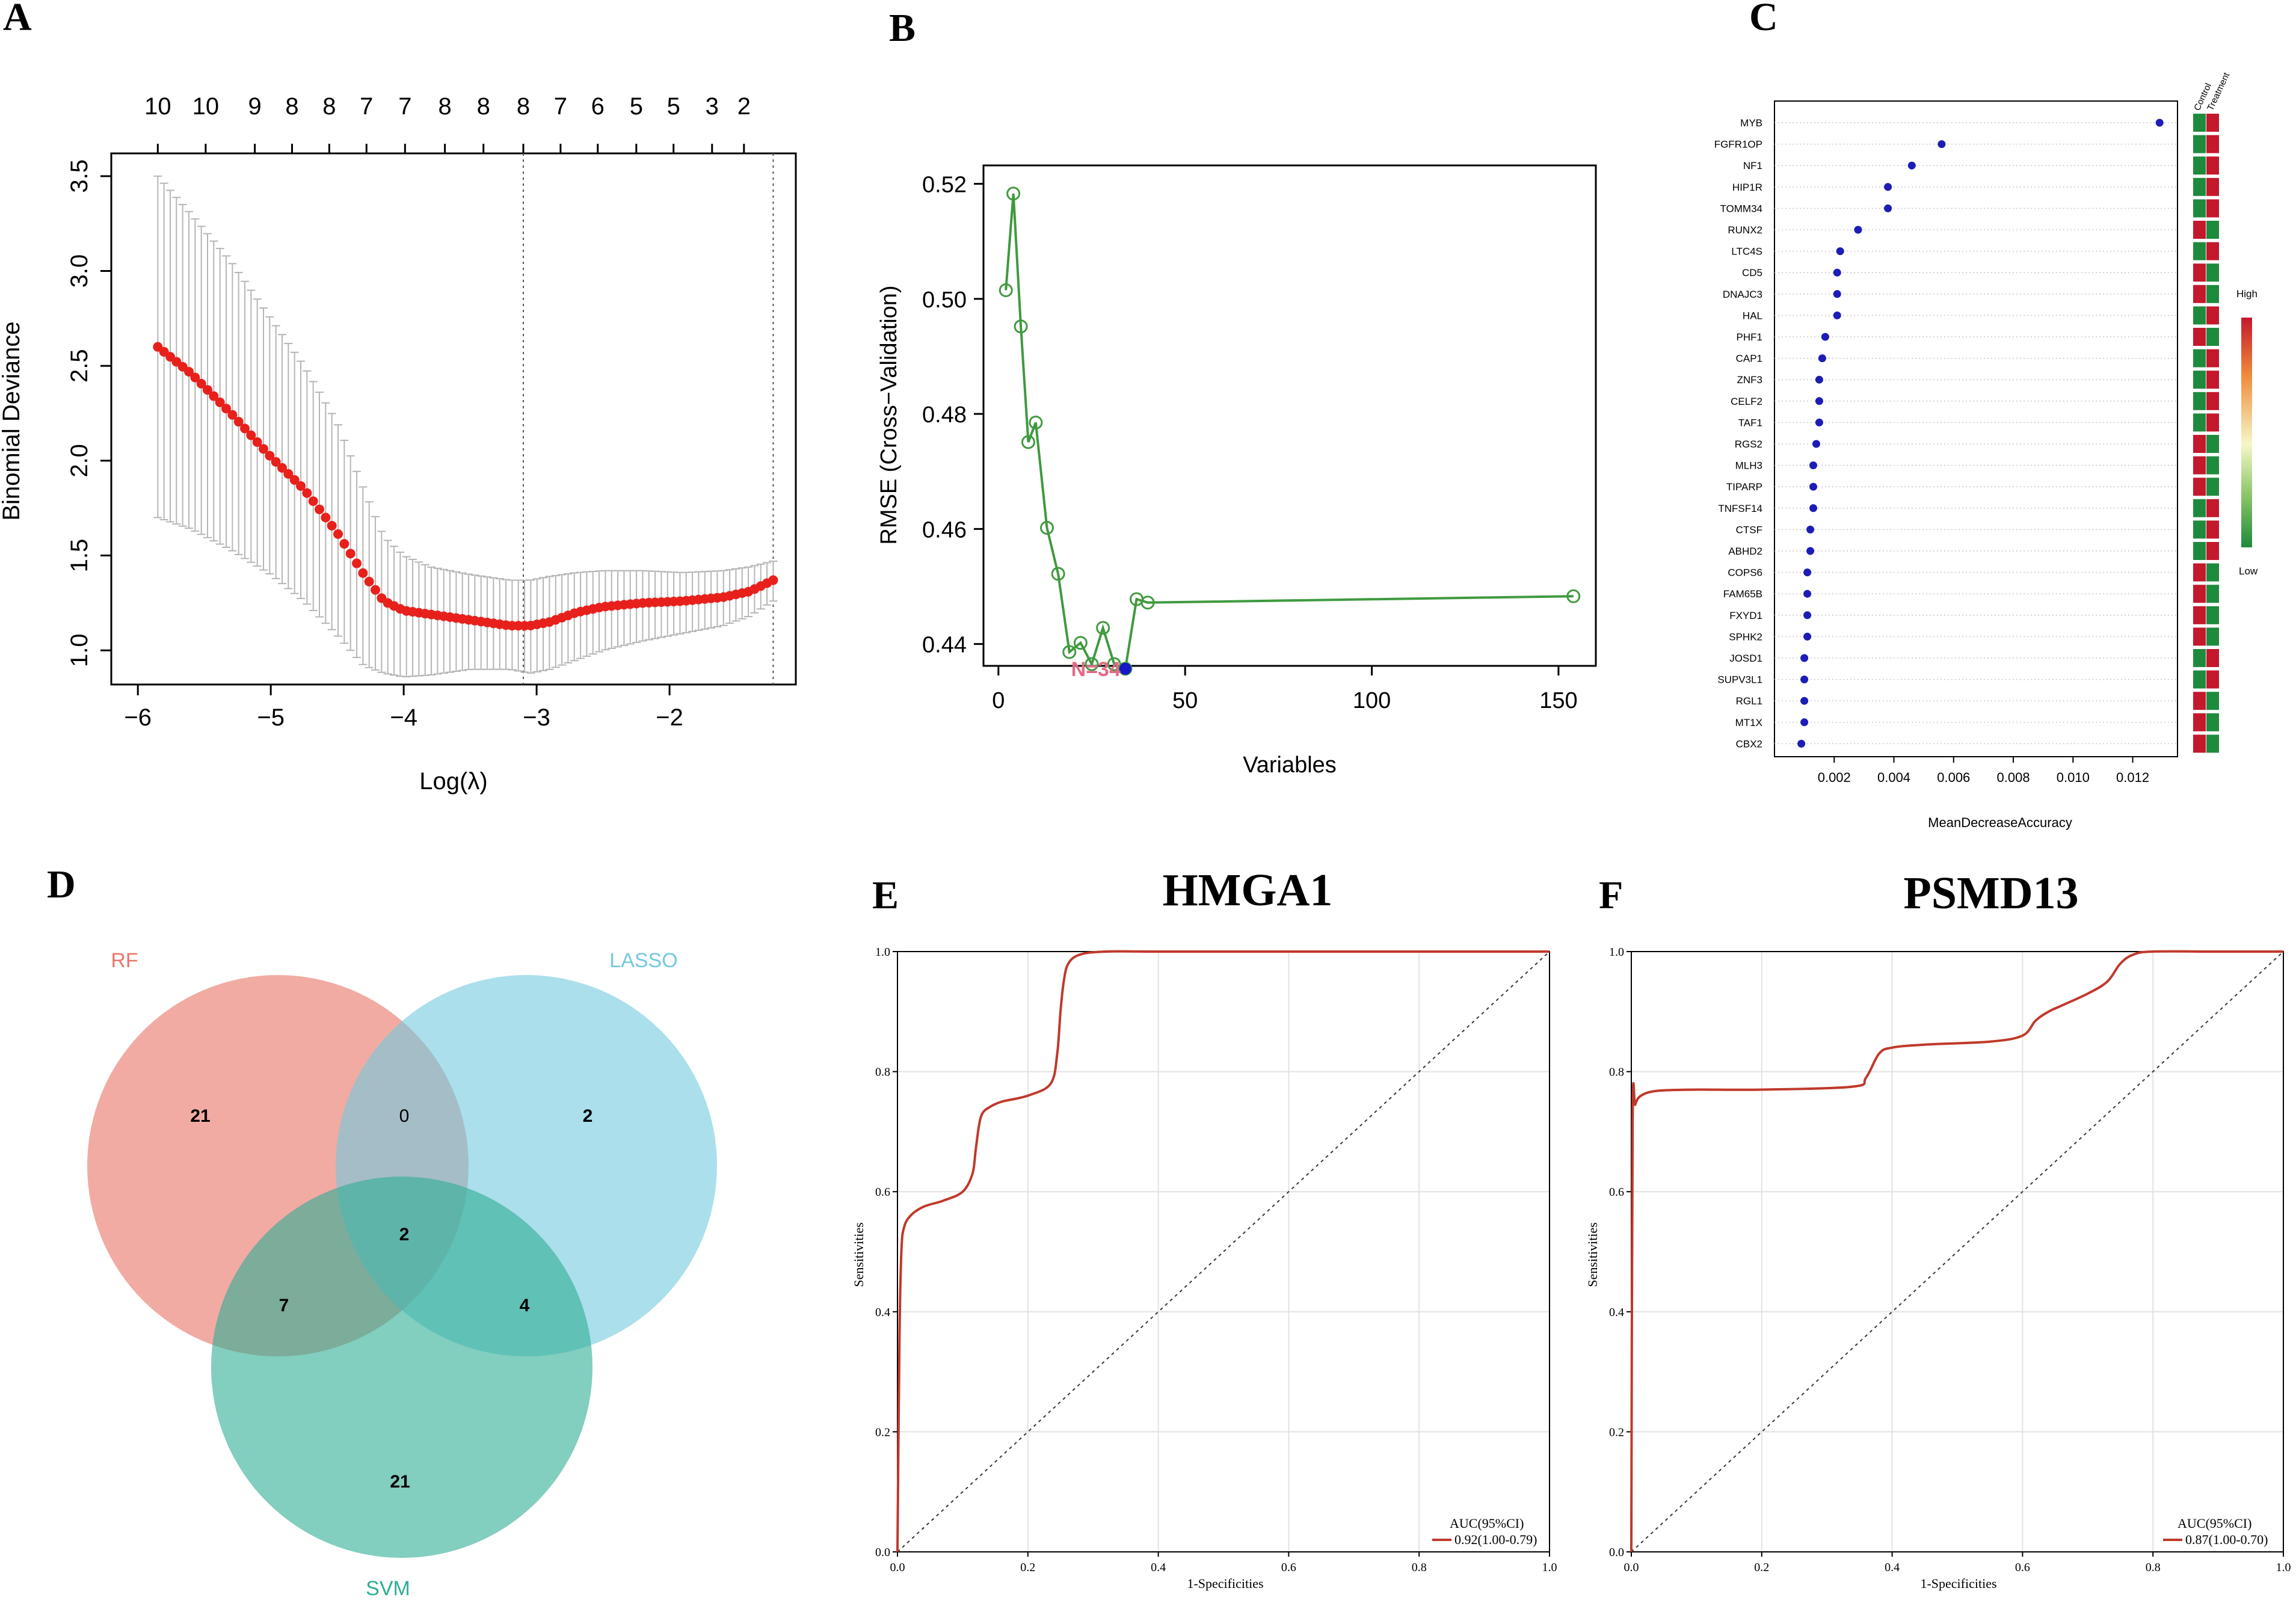 This screenshot has height=1603, width=2296. Describe the element at coordinates (403, 708) in the screenshot. I see `lasso-x-axis: −6 −5 −4 −3 −2` at that location.